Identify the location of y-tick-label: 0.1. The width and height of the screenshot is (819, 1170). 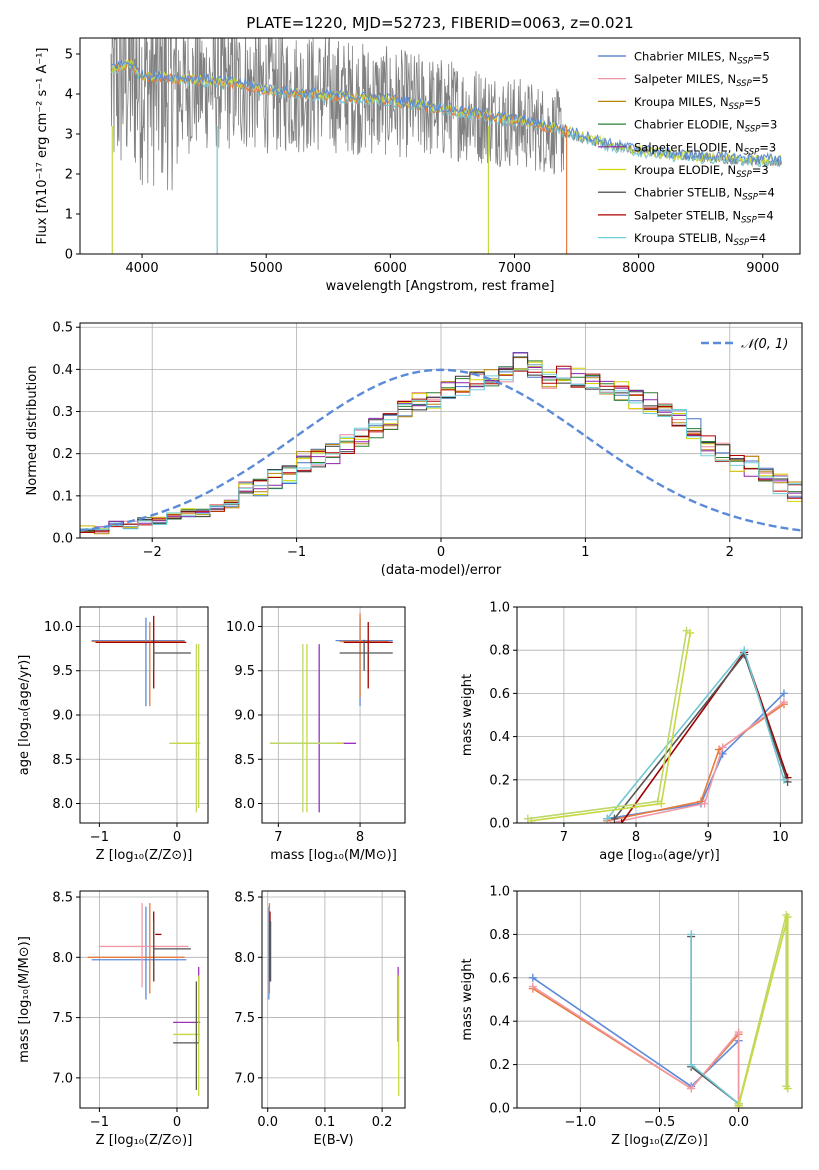
(62, 496).